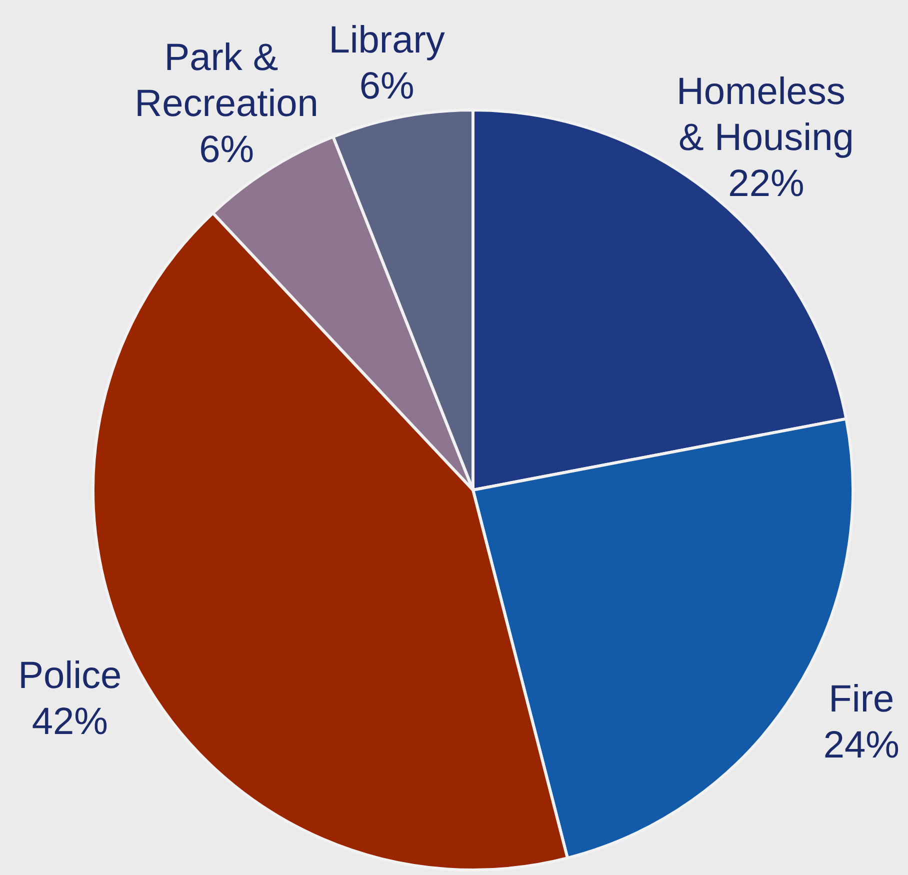 The width and height of the screenshot is (908, 875). I want to click on slice-label: Police, so click(70, 676).